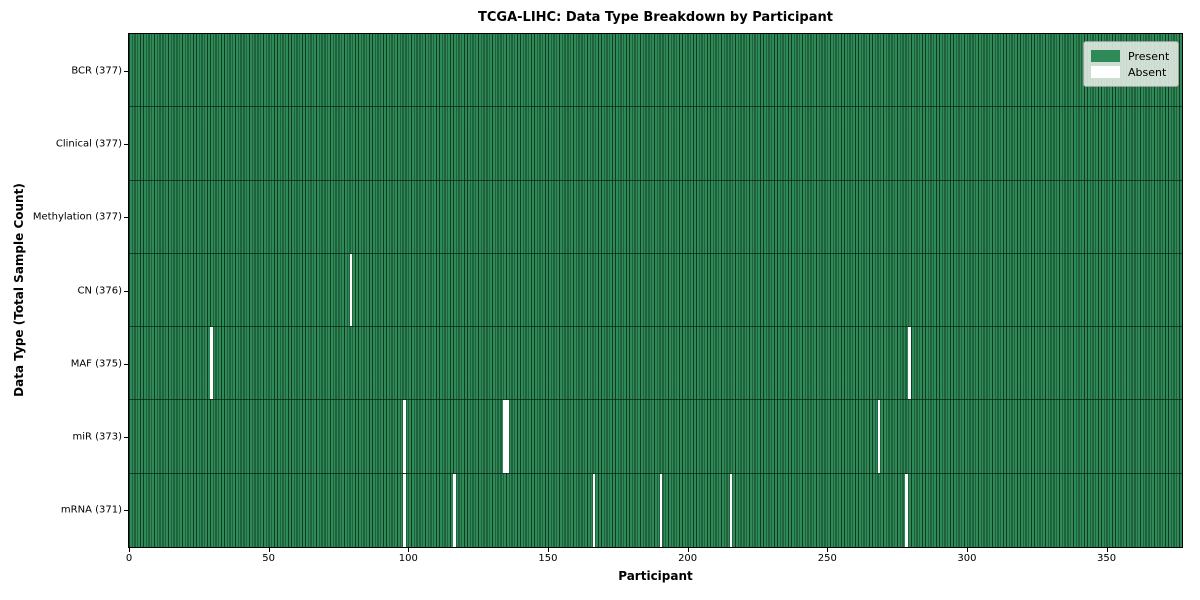  What do you see at coordinates (129, 558) in the screenshot?
I see `x-tick-label-0: 0` at bounding box center [129, 558].